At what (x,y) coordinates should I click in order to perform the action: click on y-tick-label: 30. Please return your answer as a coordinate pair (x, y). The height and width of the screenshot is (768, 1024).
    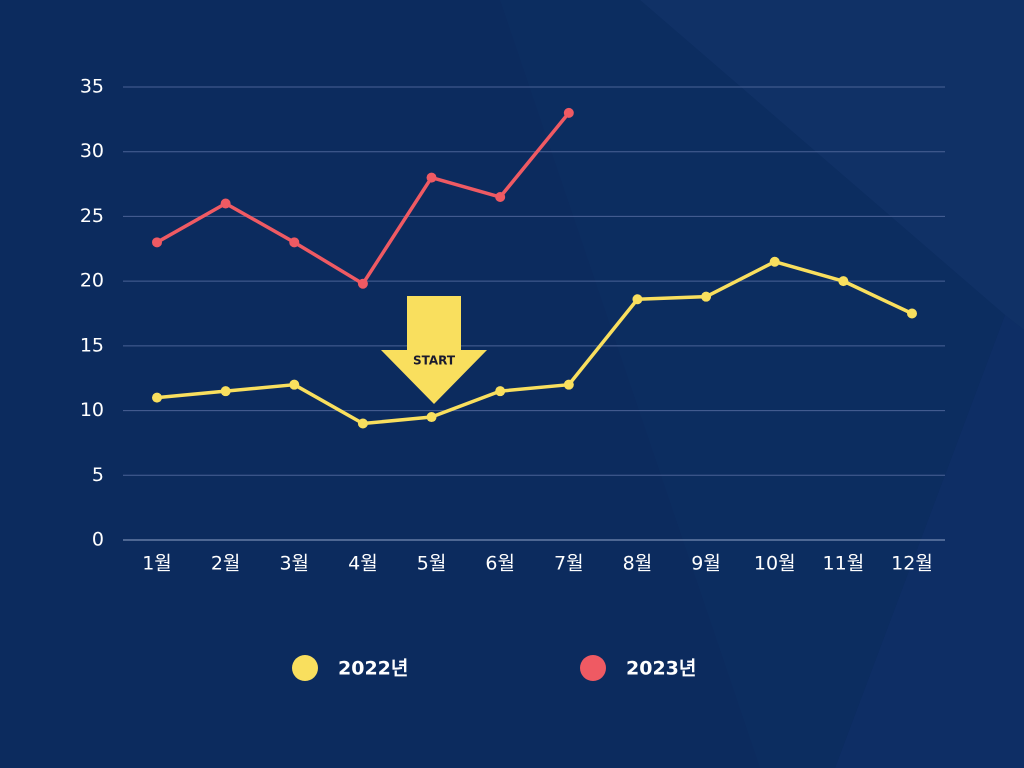
    Looking at the image, I should click on (92, 151).